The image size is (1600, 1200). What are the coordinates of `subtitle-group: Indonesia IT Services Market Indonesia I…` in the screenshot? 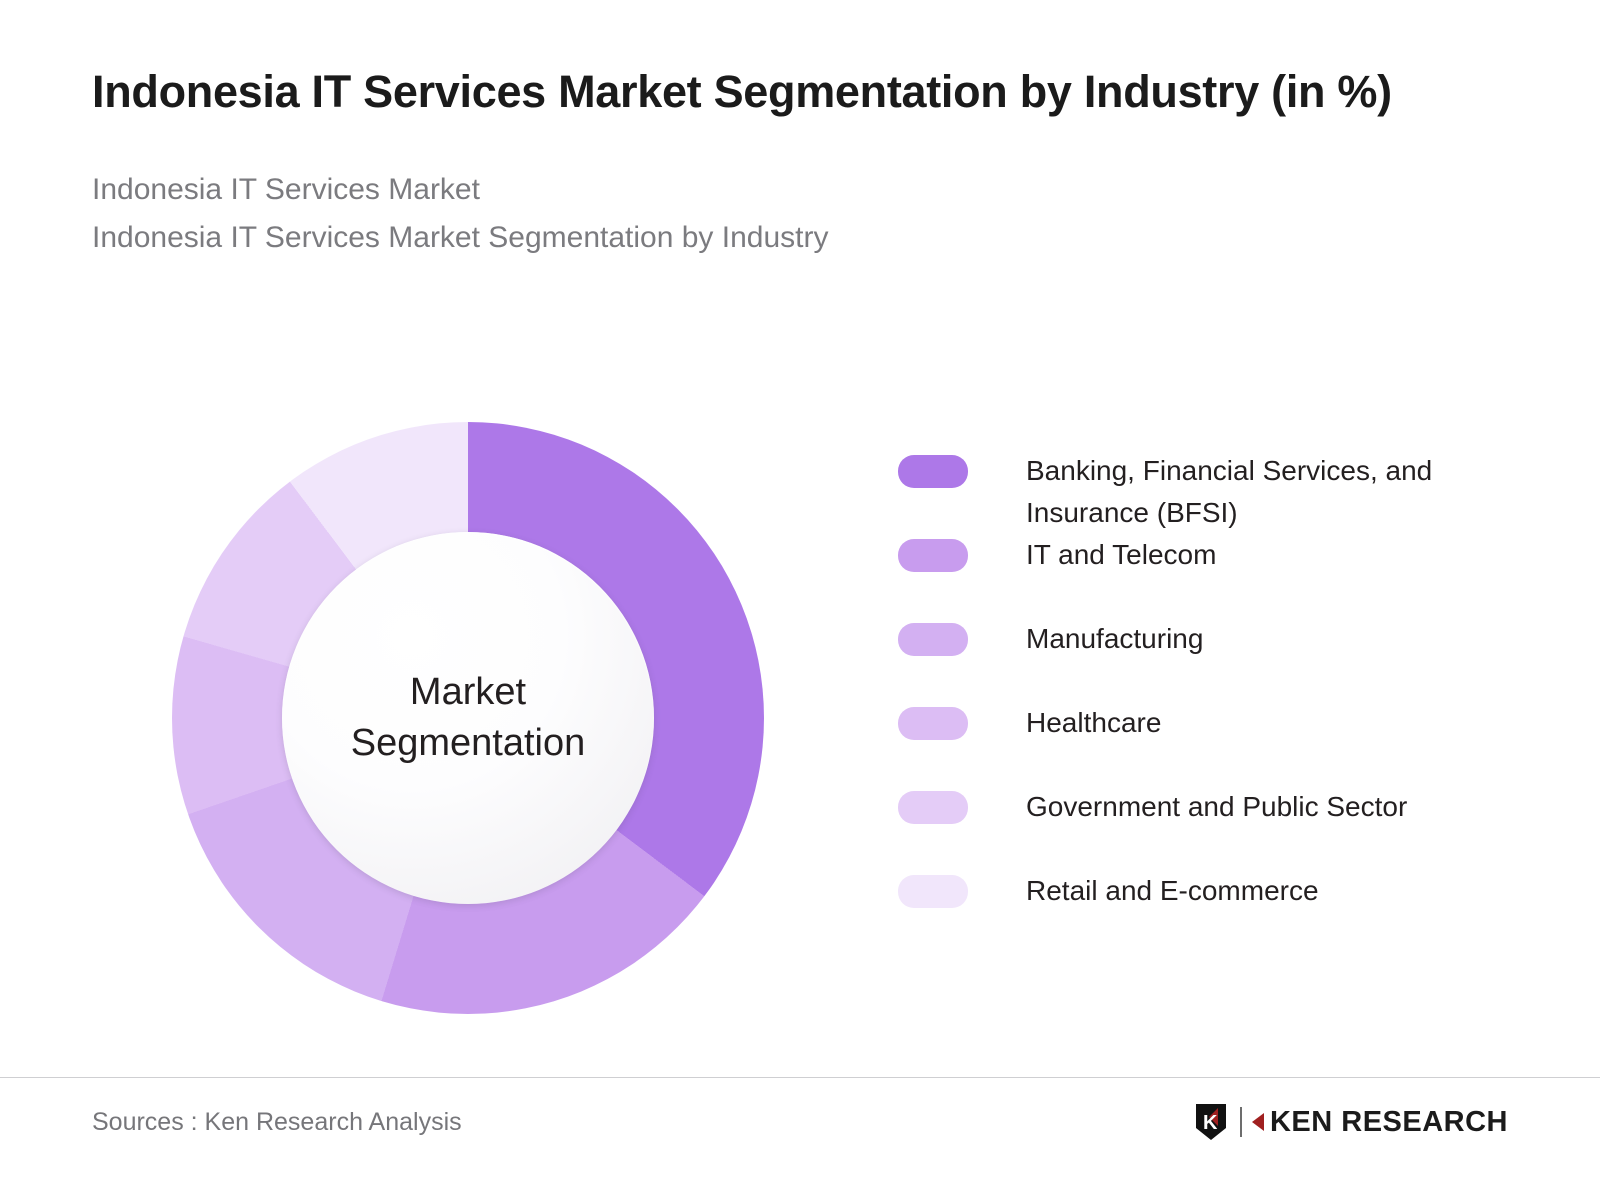 It's located at (807, 214).